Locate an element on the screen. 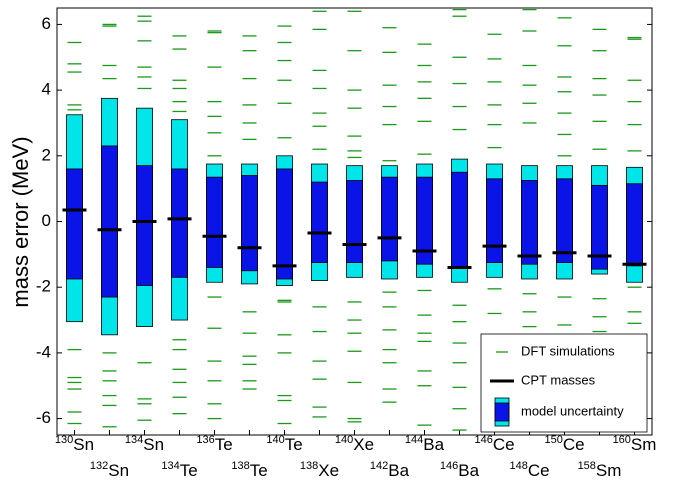 Image resolution: width=676 pixels, height=490 pixels. y-tick-label: 2 is located at coordinates (46, 154).